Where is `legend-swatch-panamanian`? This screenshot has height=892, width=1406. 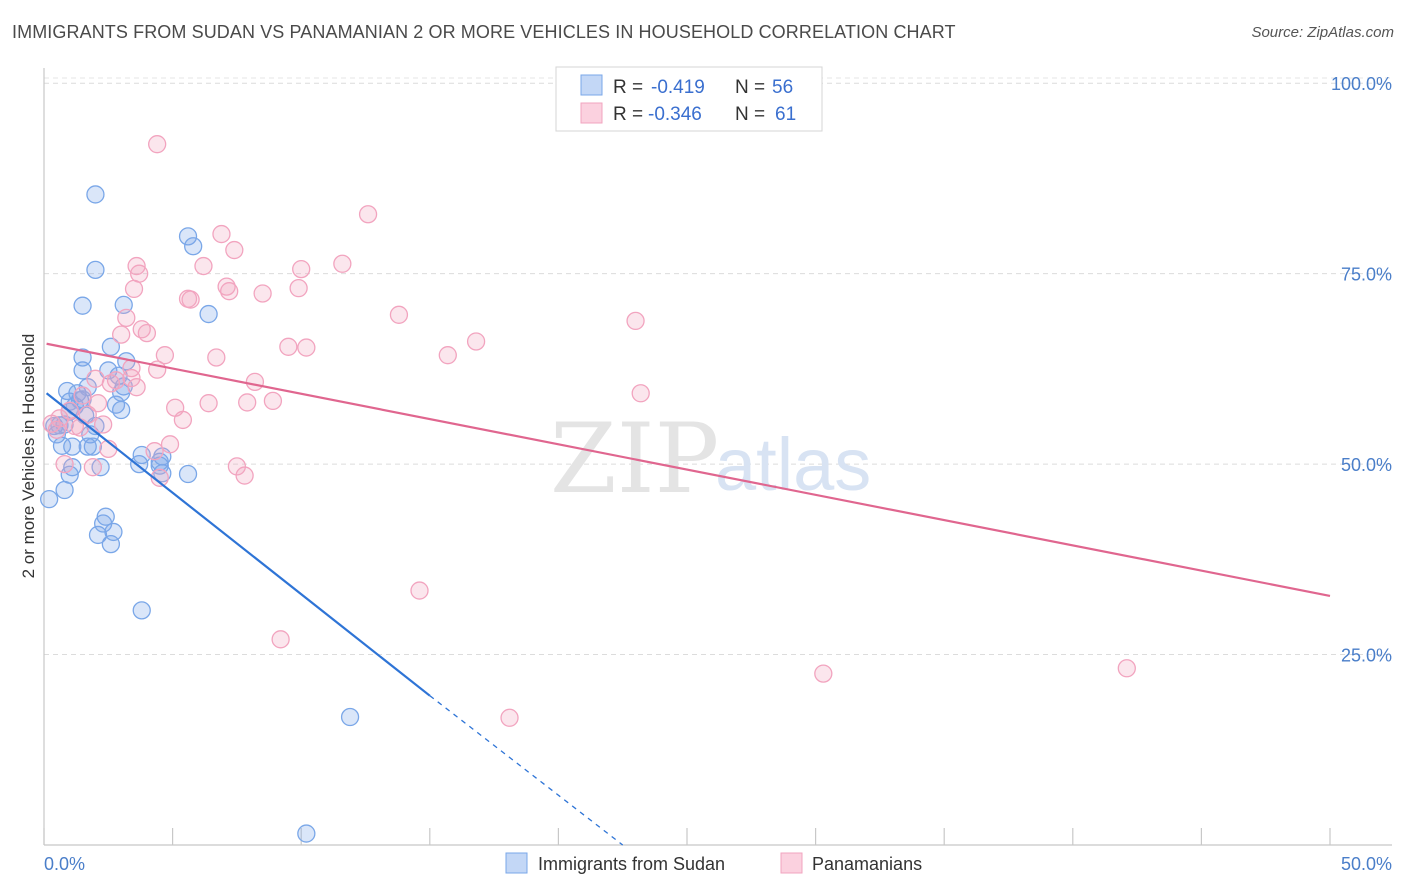 legend-swatch-panamanian is located at coordinates (591, 113).